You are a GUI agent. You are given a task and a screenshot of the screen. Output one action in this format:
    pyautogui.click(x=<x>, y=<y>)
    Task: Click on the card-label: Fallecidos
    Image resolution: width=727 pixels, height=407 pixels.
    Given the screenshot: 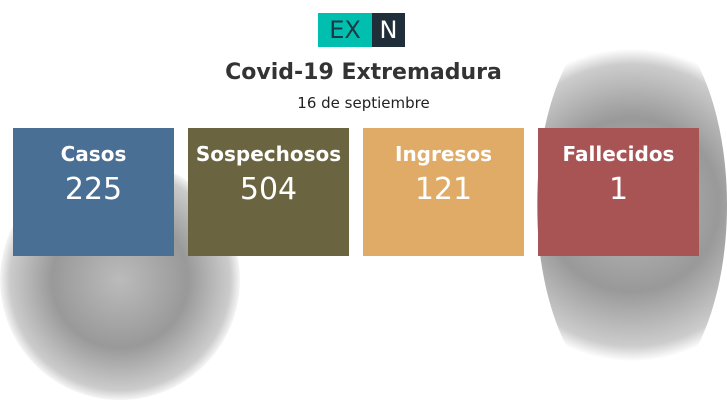 What is the action you would take?
    pyautogui.click(x=618, y=154)
    